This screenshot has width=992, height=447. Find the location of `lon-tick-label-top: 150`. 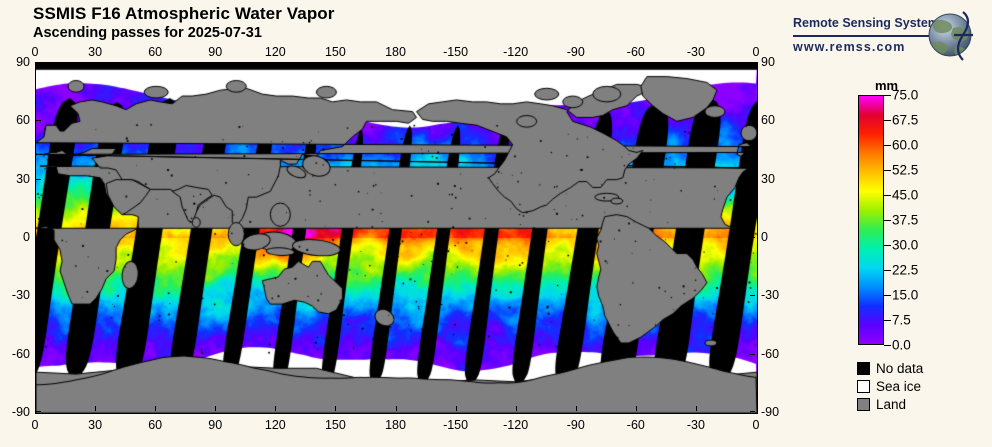

lon-tick-label-top: 150 is located at coordinates (335, 52).